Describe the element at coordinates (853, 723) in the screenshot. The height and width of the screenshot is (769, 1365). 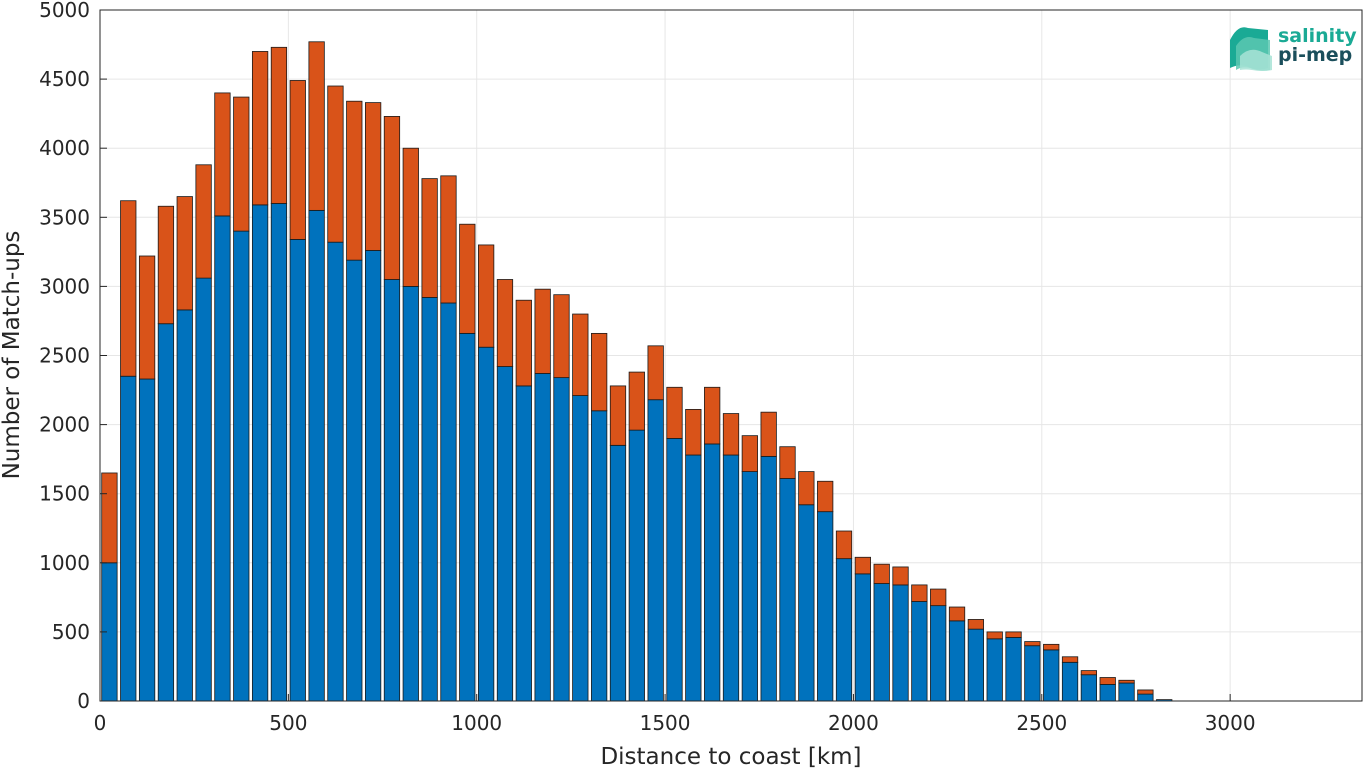
I see `x-tick-label: 2000` at that location.